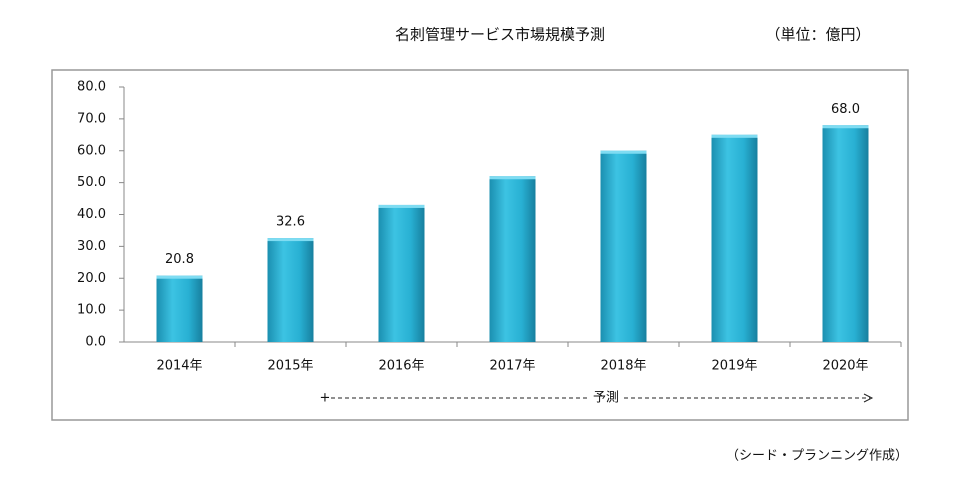 The image size is (960, 484). Describe the element at coordinates (606, 398) in the screenshot. I see `forecast-label: 予測` at that location.